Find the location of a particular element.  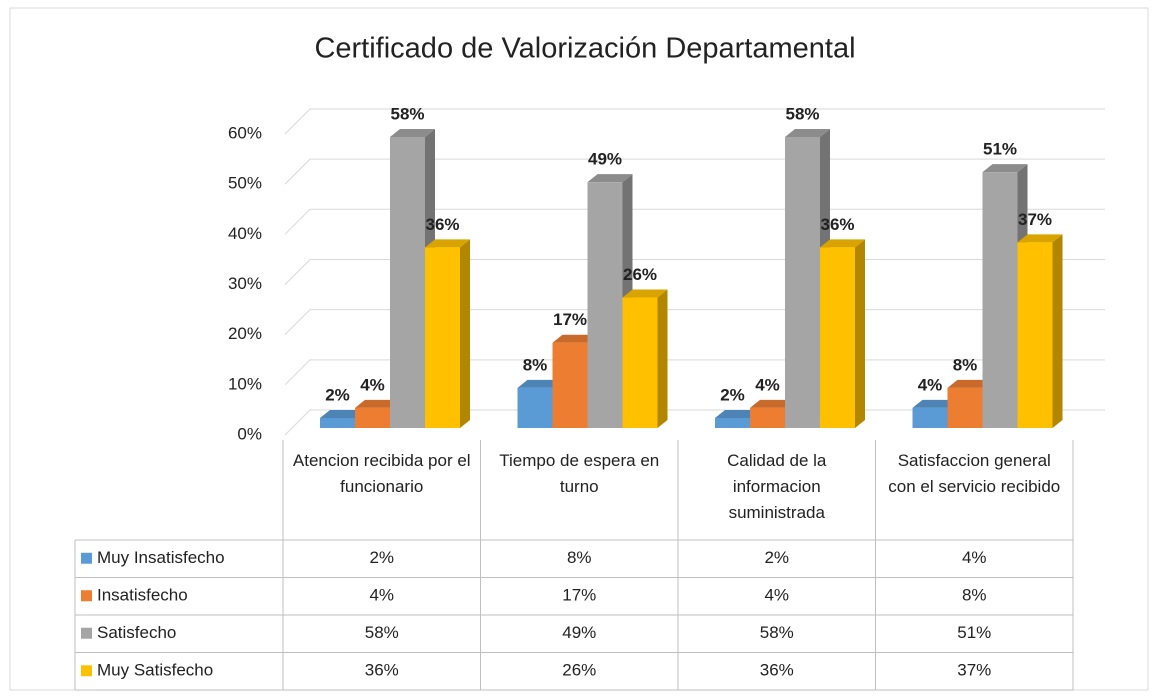

y-tick-label: 20% is located at coordinates (245, 333).